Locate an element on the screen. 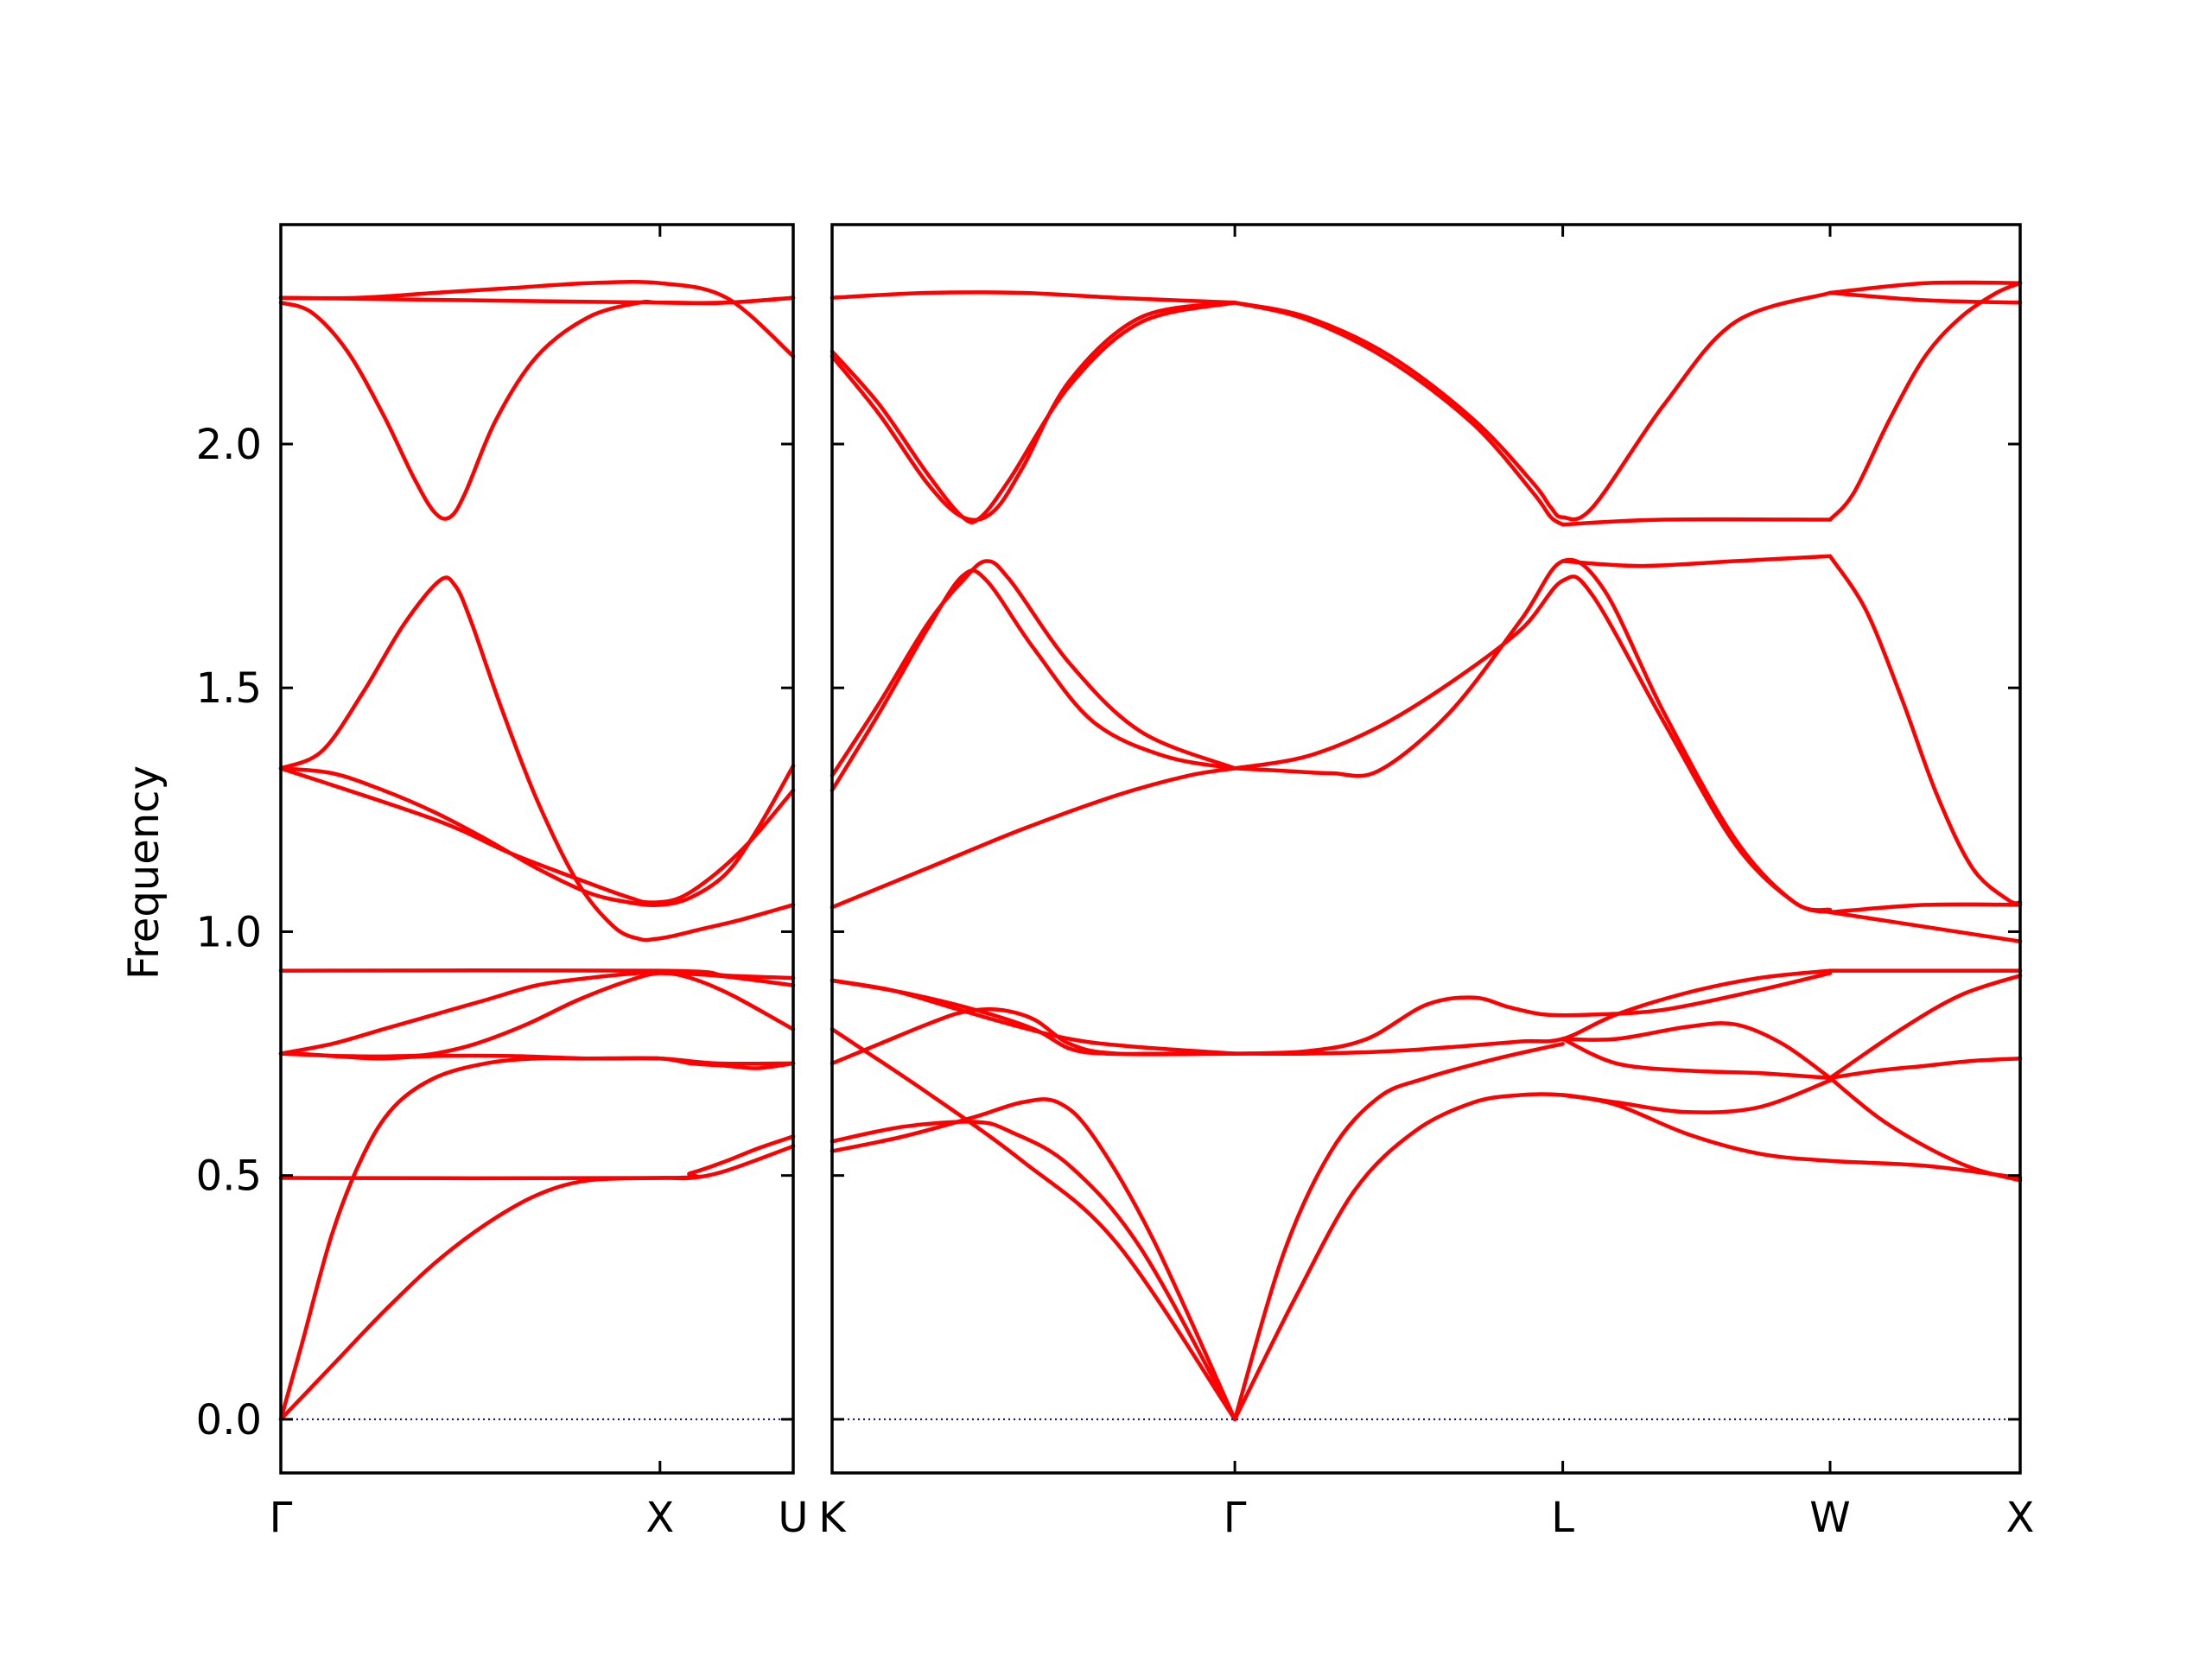  y-tick-label: 1.5 is located at coordinates (229, 688).